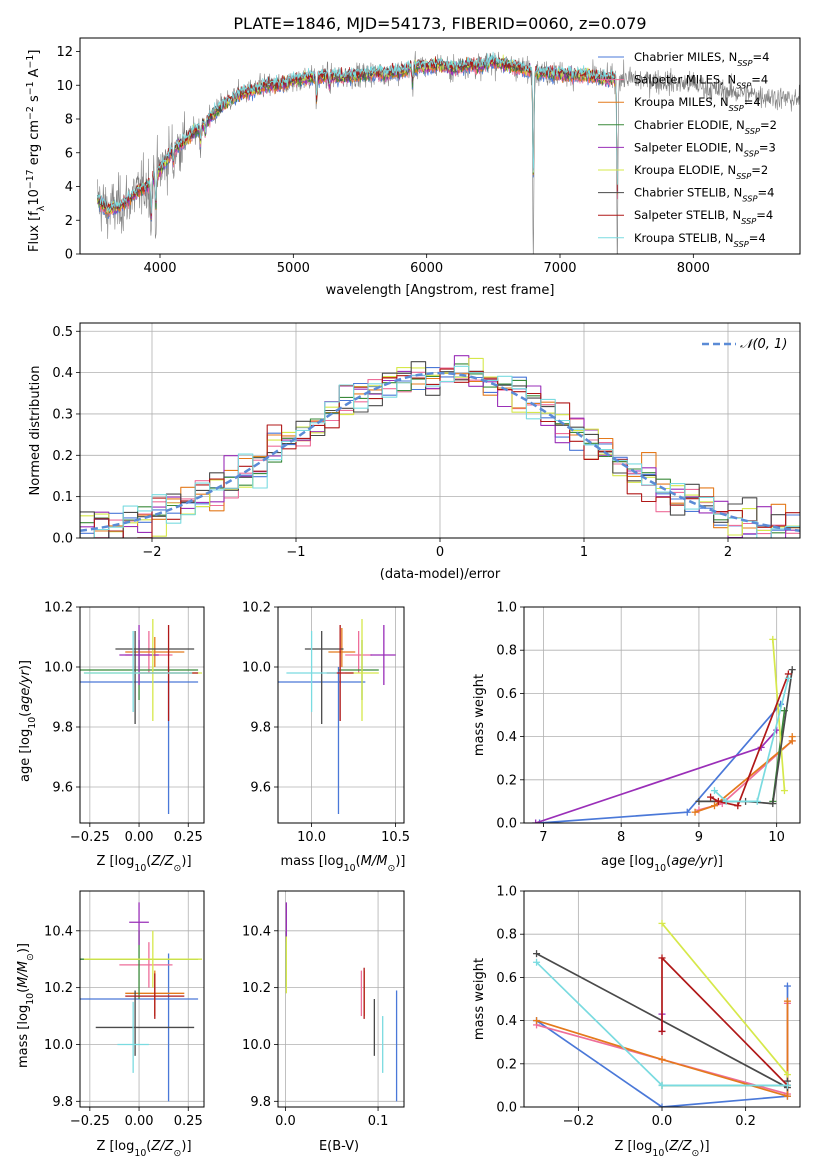 This screenshot has width=819, height=1170. Describe the element at coordinates (700, 240) in the screenshot. I see `legend-label: Kroupa STELIB, NSSP=4` at that location.